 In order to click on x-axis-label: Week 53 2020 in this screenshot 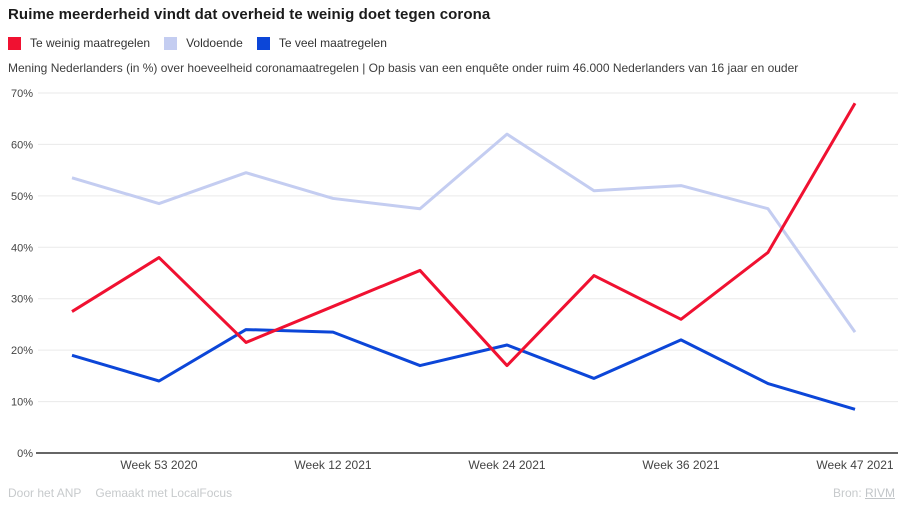, I will do `click(158, 465)`.